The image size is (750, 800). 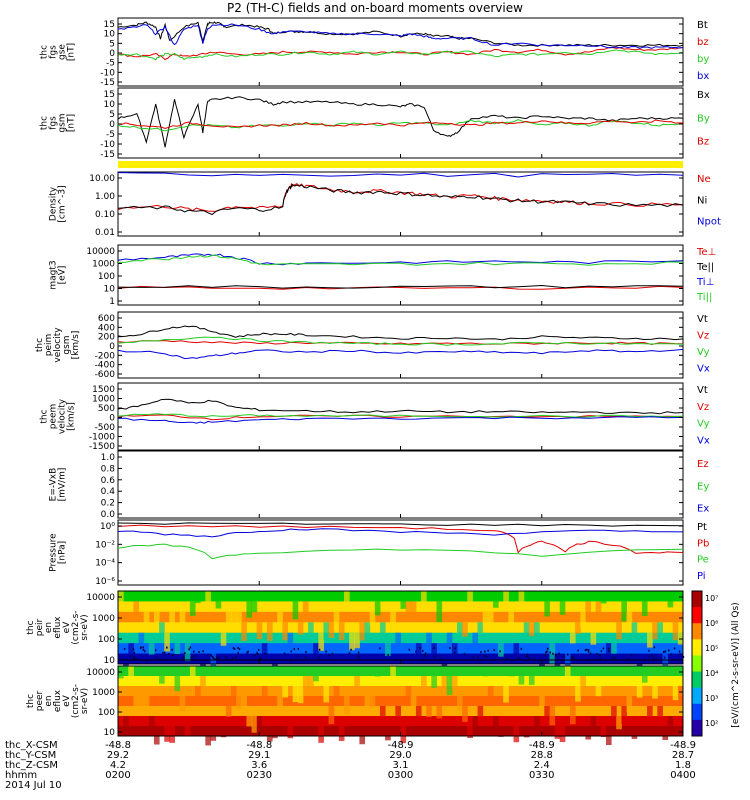 I want to click on panel-pressure: Pt Pb Pe Pi 10⁰ 10⁻² 10⁻⁴ 10⁻⁶ Pressure [nPa], so click(x=379, y=553).